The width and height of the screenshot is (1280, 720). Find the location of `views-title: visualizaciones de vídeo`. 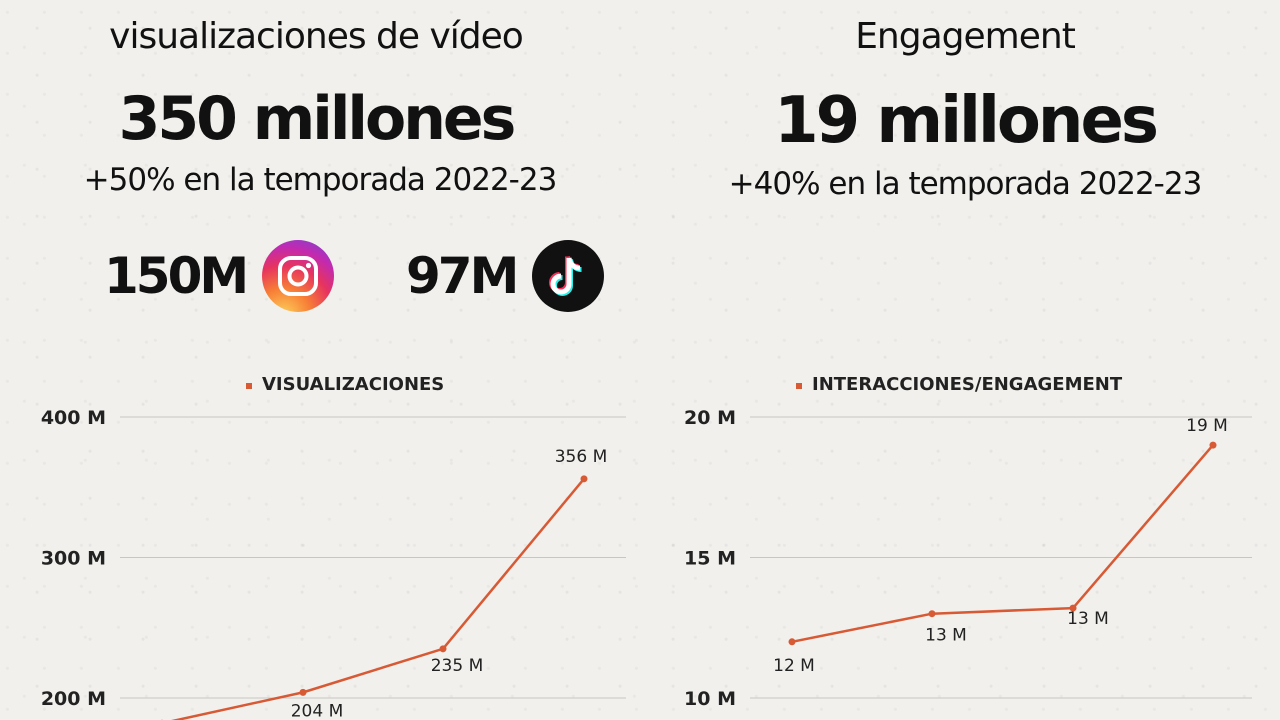

views-title: visualizaciones de vídeo is located at coordinates (316, 36).